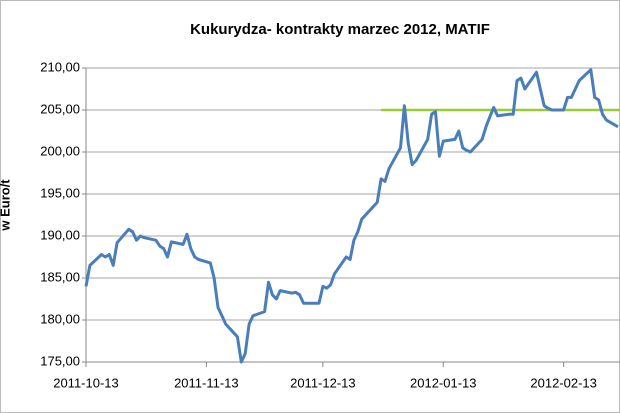 Image resolution: width=620 pixels, height=413 pixels. Describe the element at coordinates (60, 150) in the screenshot. I see `y-tick-label: 200,00` at that location.